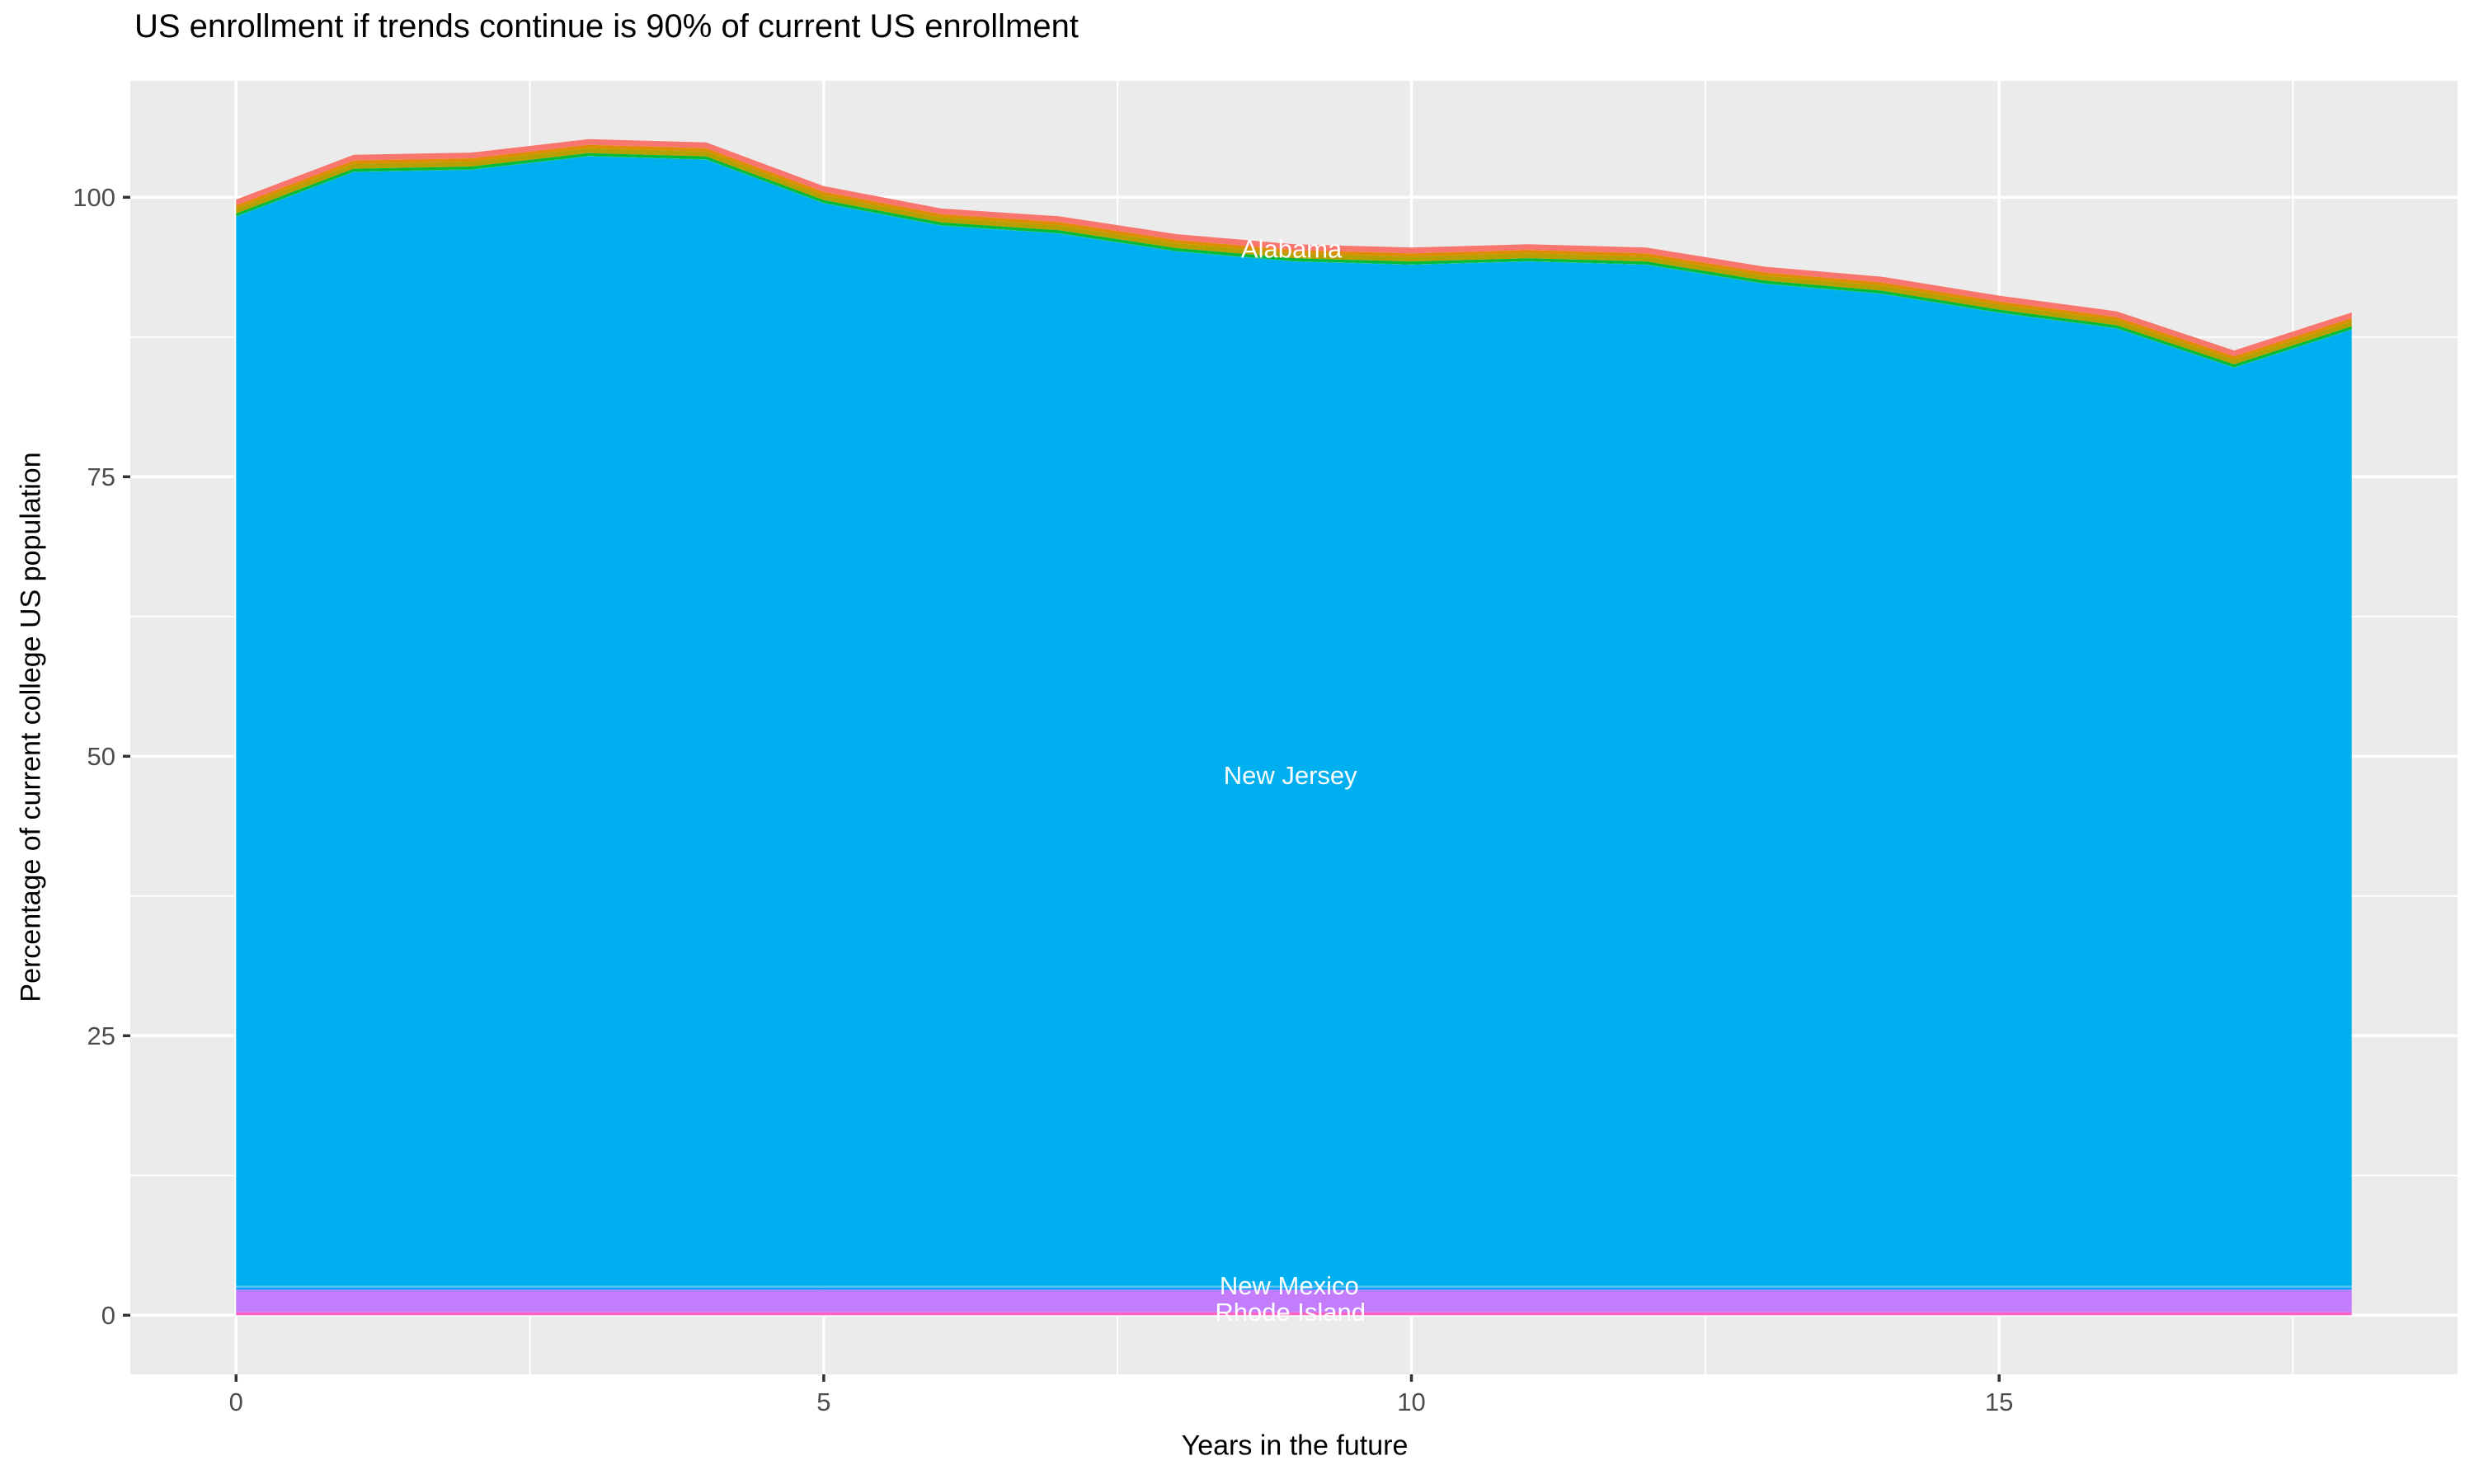  I want to click on x-tick-label-15: 15, so click(1999, 1402).